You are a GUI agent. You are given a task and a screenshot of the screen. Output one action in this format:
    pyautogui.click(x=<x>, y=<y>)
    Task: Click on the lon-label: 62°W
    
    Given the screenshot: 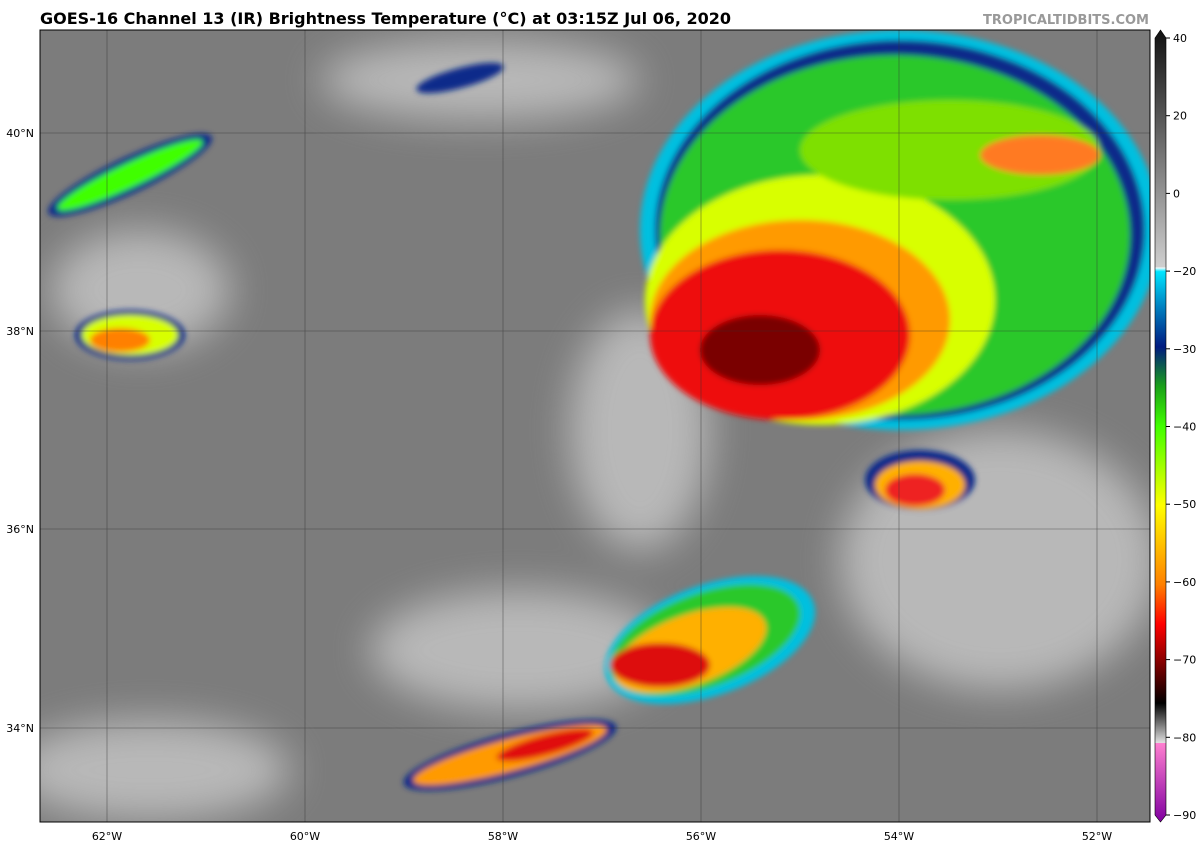 What is the action you would take?
    pyautogui.click(x=107, y=836)
    